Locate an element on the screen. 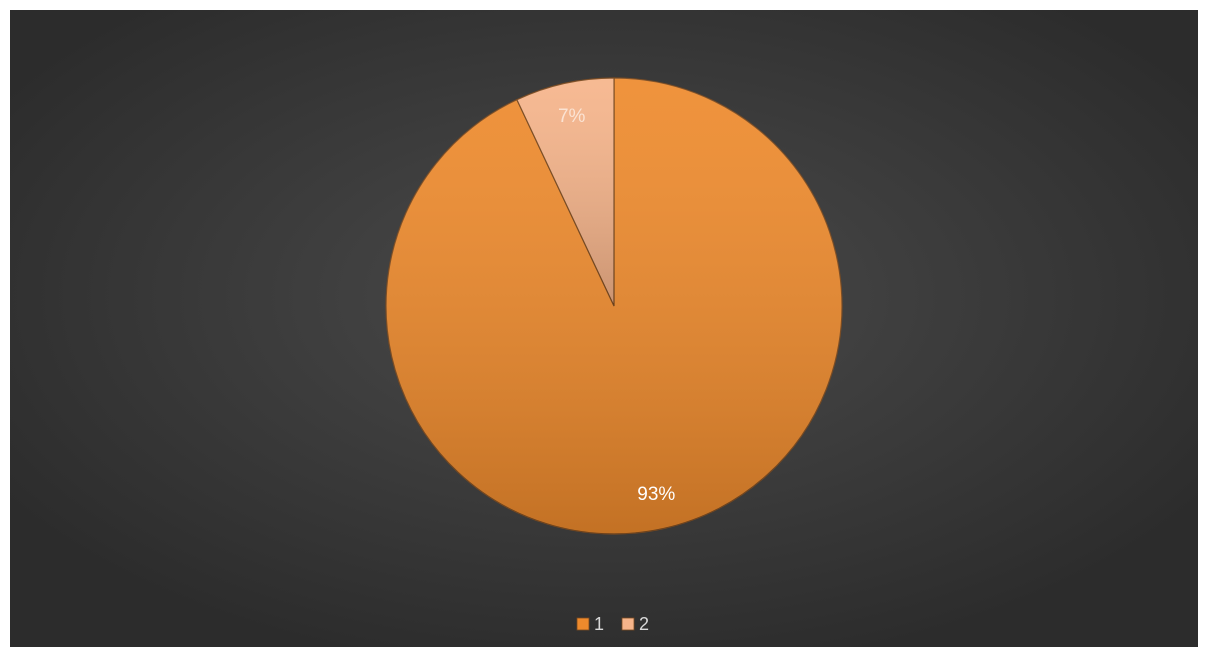 This screenshot has height=657, width=1208. data-label: 7% is located at coordinates (572, 116).